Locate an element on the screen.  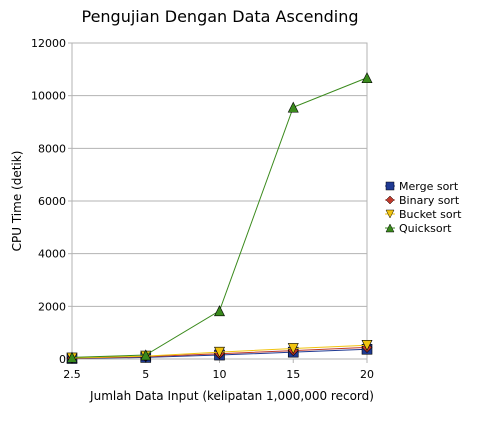
legend-marker-bucket-sort is located at coordinates (390, 214).